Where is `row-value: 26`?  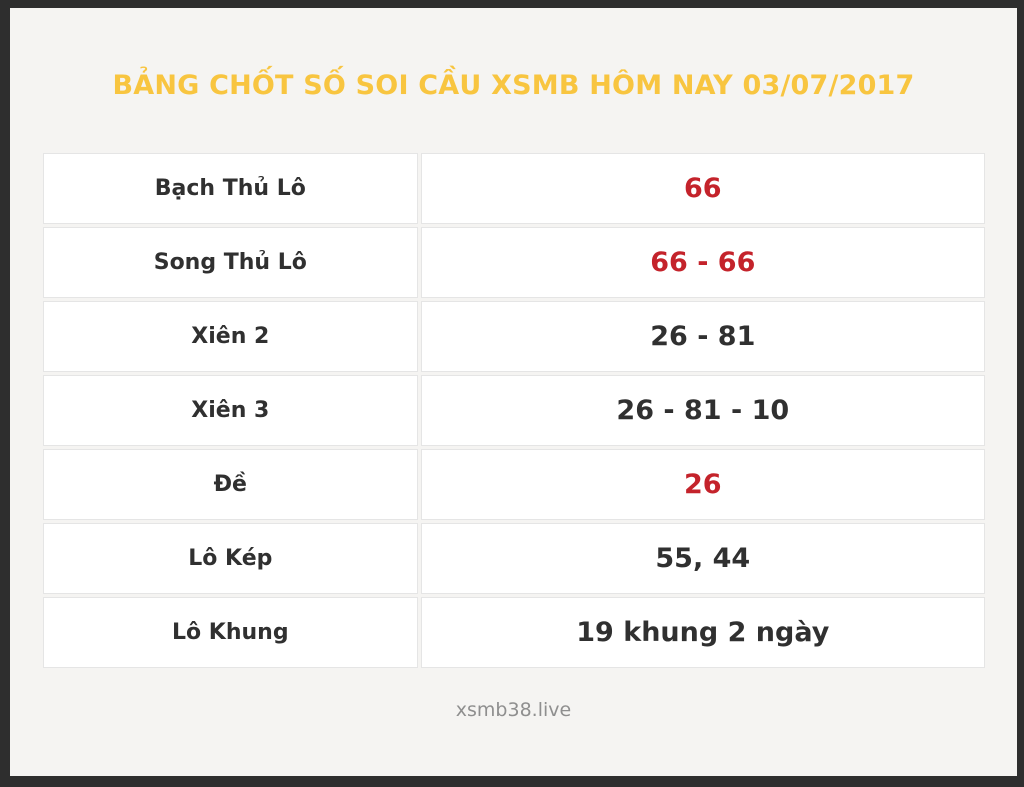
row-value: 26 is located at coordinates (703, 484).